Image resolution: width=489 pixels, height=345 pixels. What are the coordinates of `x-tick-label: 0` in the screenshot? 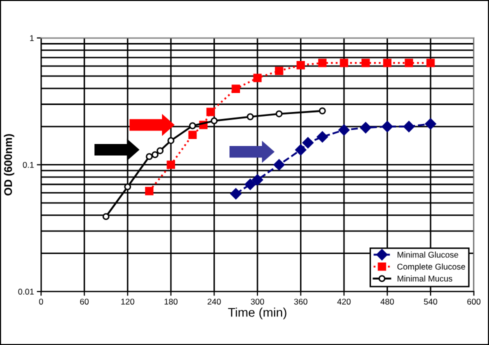 It's located at (41, 301).